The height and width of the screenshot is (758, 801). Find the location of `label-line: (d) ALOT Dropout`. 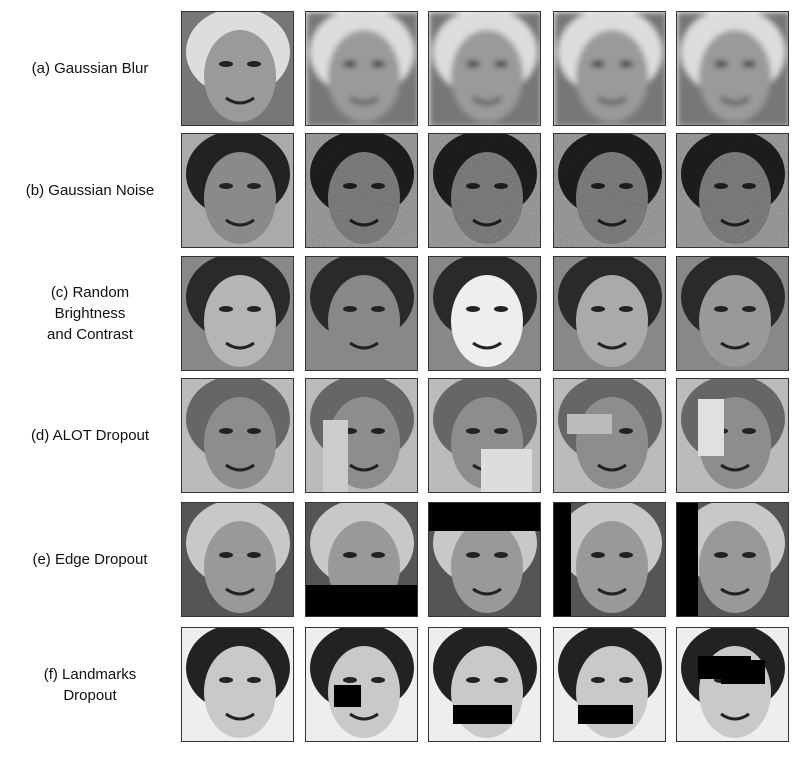

label-line: (d) ALOT Dropout is located at coordinates (90, 435).